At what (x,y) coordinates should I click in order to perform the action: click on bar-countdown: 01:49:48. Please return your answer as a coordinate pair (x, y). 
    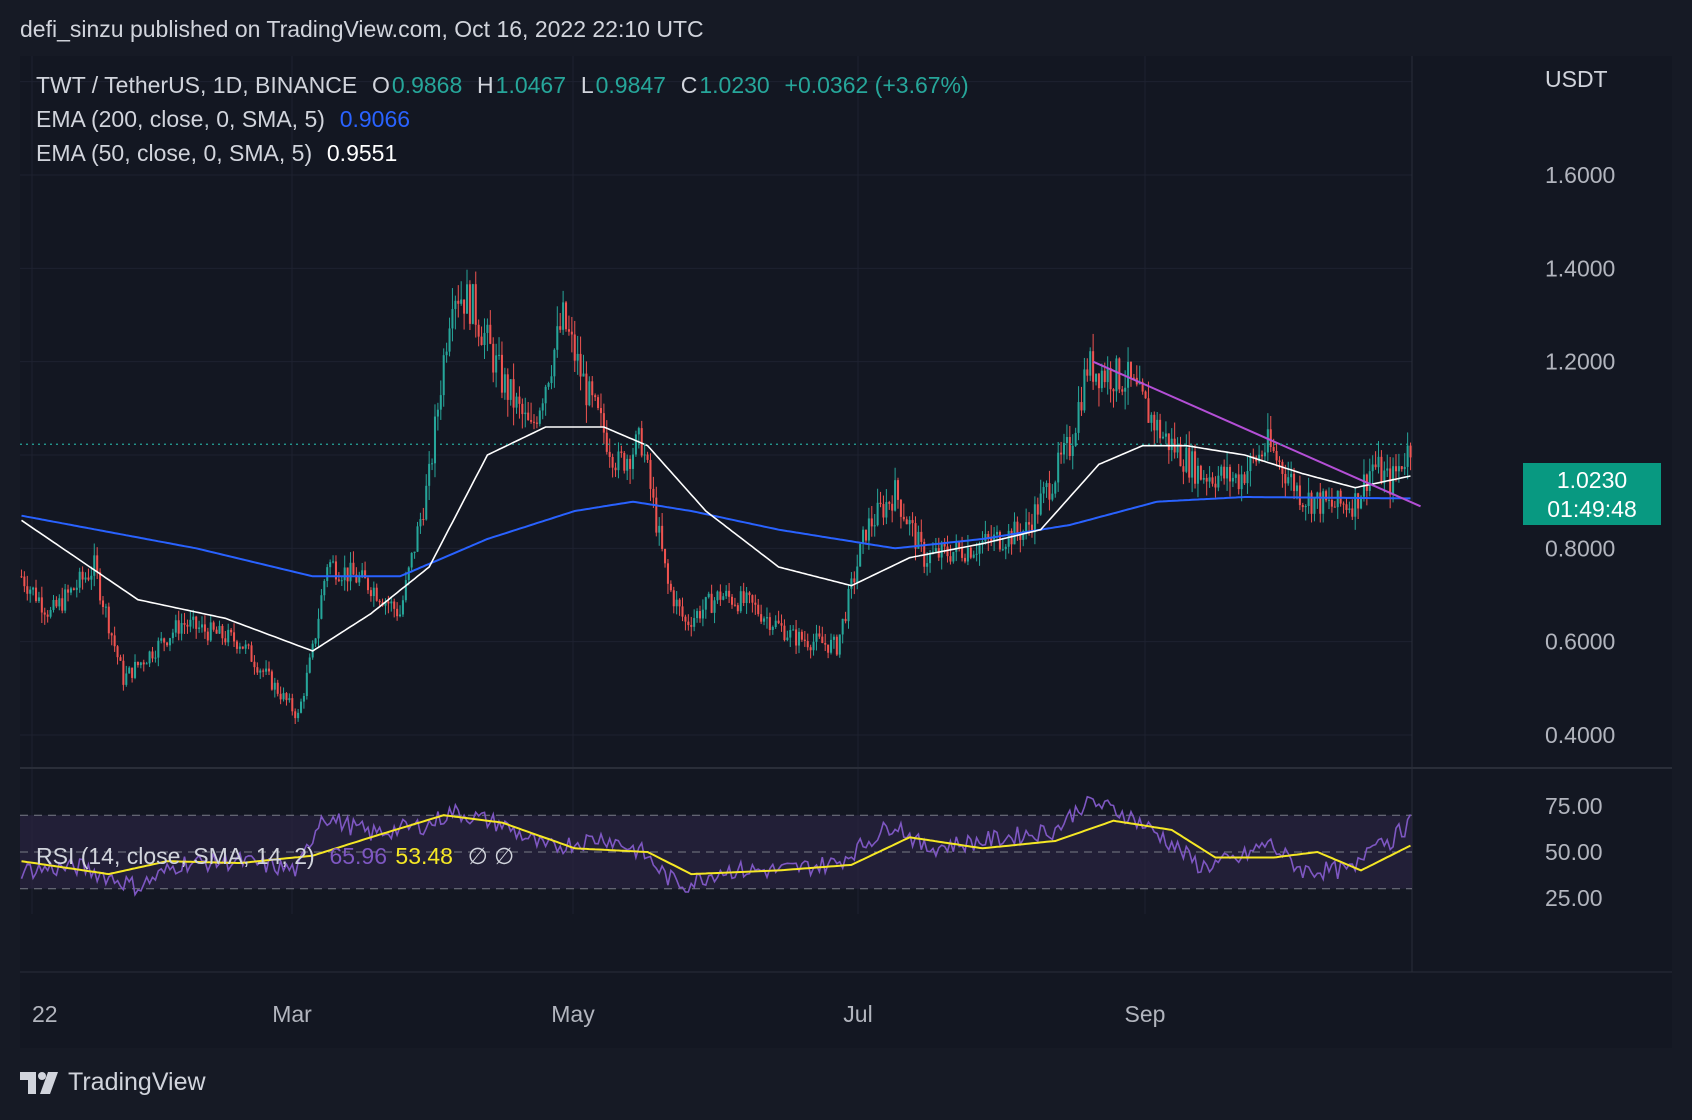
    Looking at the image, I should click on (1592, 509).